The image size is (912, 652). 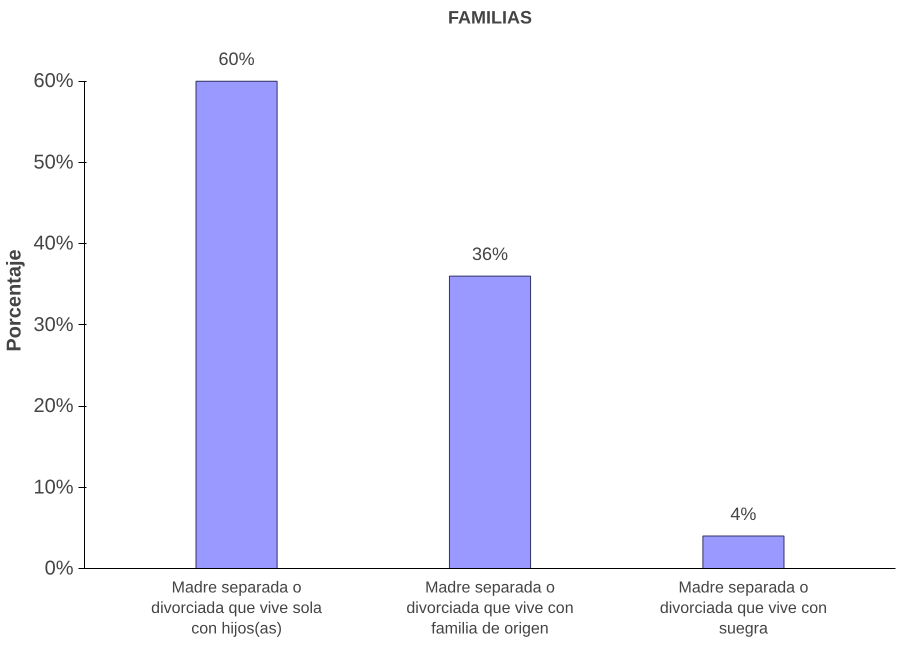 I want to click on y-tick-label: 0%, so click(x=59, y=569).